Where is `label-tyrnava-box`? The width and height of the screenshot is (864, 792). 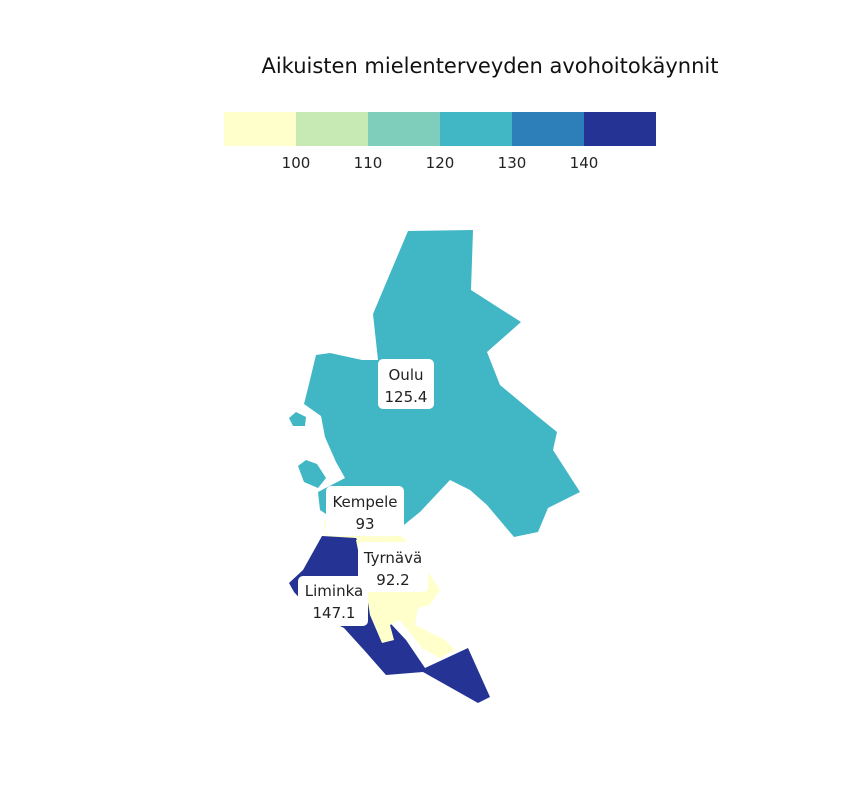
label-tyrnava-box is located at coordinates (393, 567).